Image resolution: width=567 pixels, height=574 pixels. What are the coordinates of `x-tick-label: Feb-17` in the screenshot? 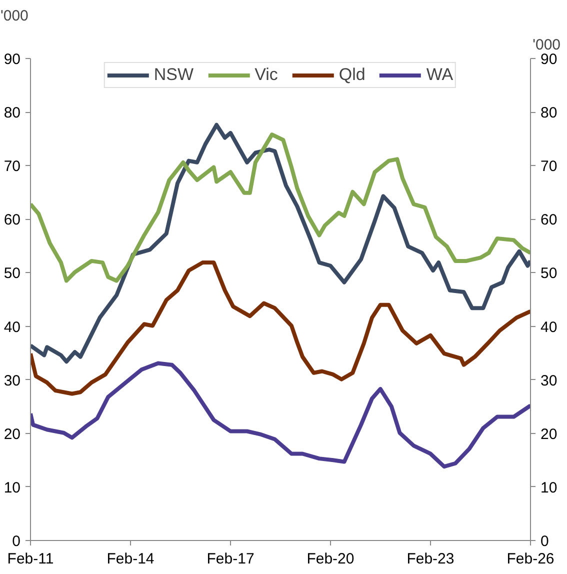 It's located at (230, 559).